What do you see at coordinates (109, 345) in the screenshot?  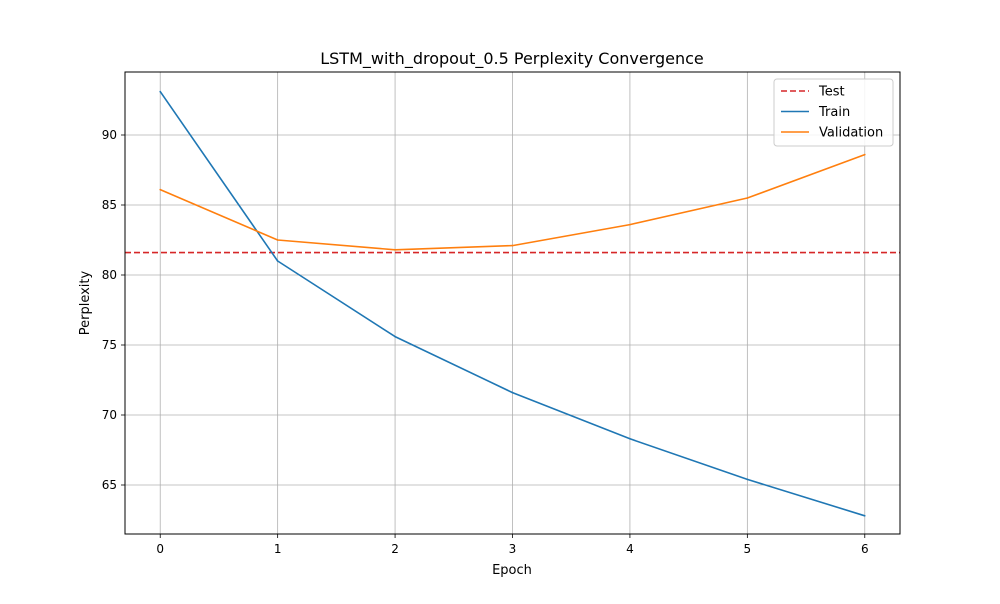 I see `y-tick-label: 75` at bounding box center [109, 345].